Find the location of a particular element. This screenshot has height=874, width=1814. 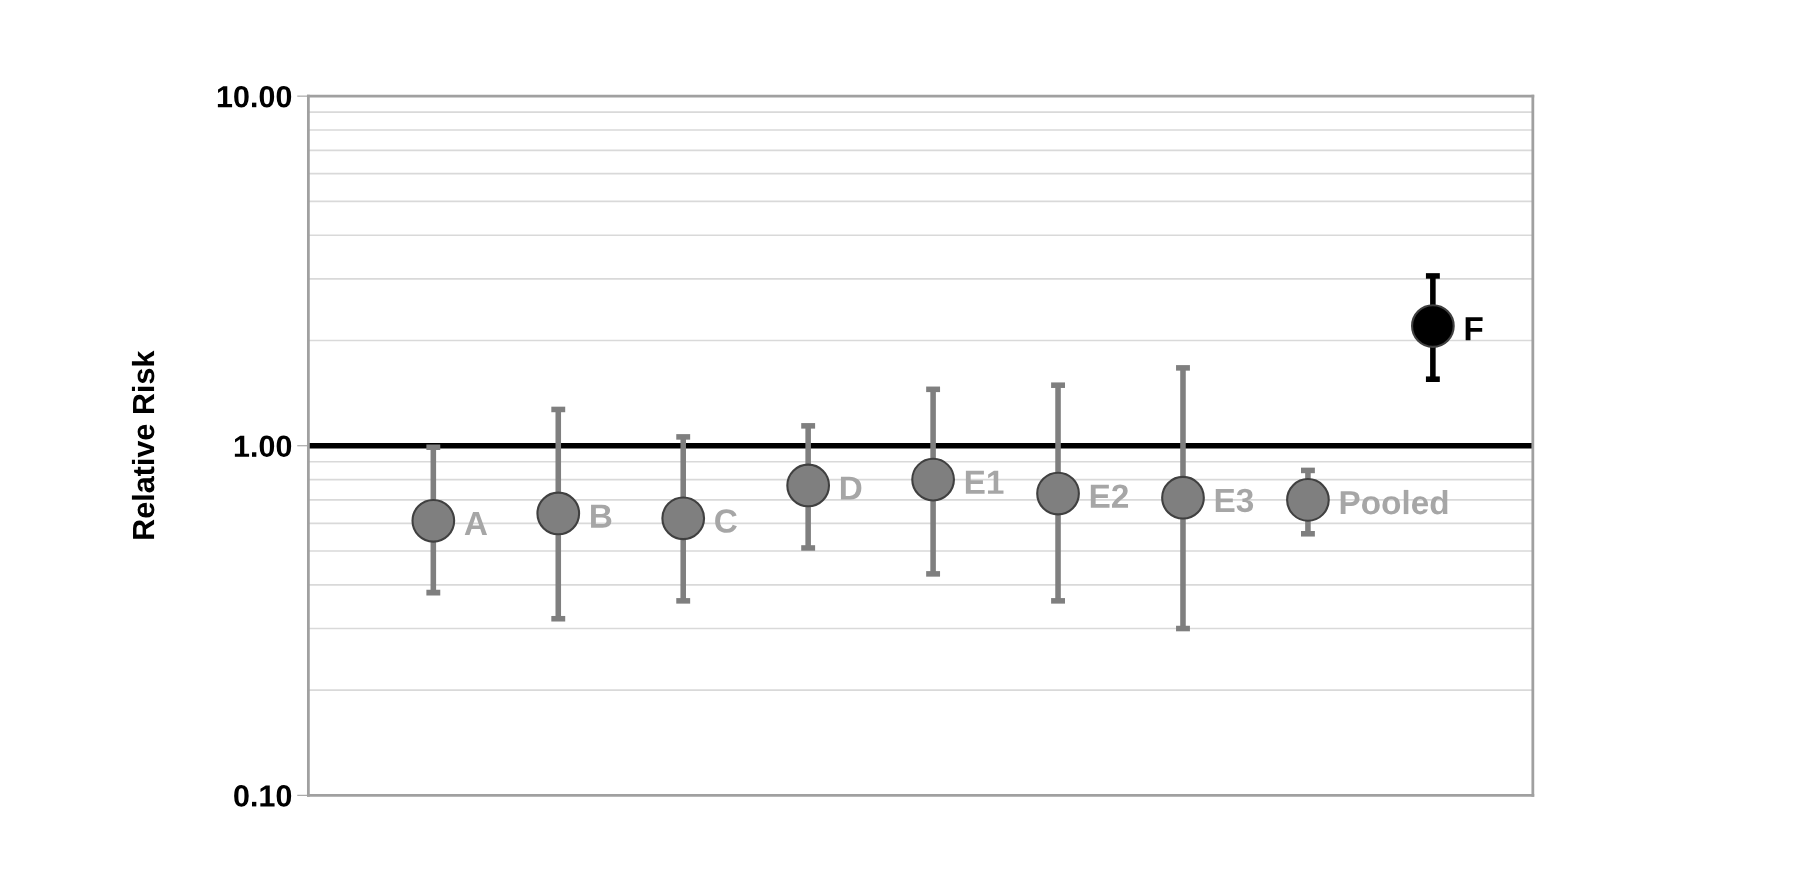

series-label: E1 is located at coordinates (984, 482).